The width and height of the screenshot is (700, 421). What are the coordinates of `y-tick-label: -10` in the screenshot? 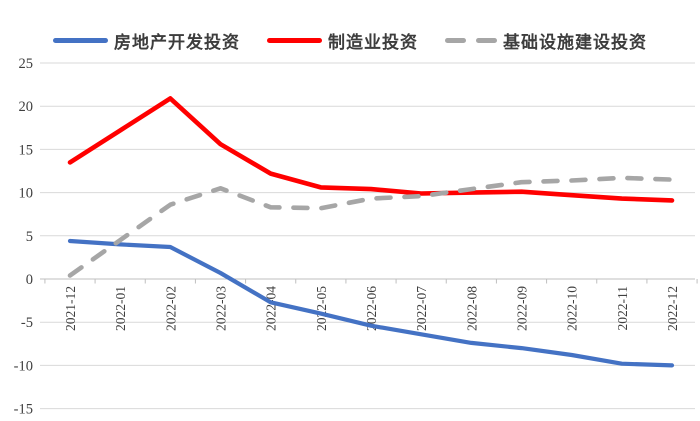 It's located at (23, 366).